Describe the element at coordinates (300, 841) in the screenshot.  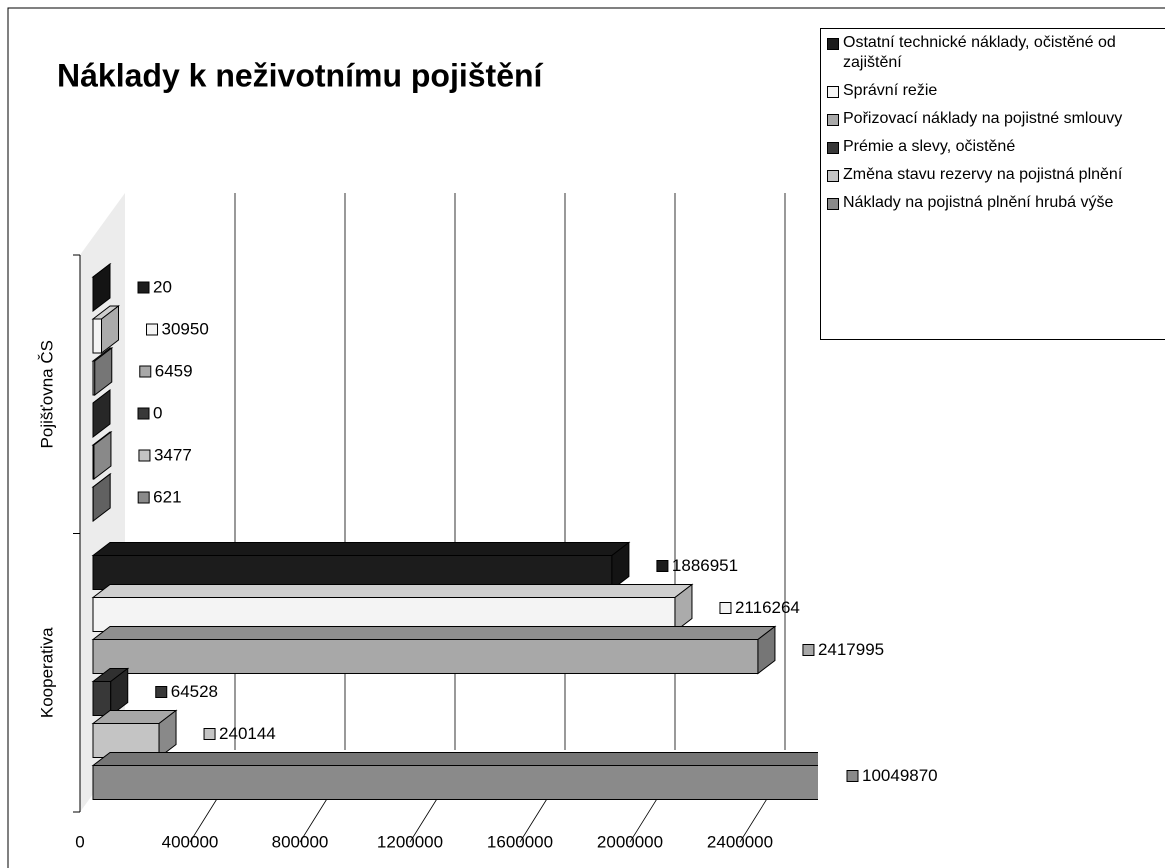
I see `x-tick-label: 800000` at that location.